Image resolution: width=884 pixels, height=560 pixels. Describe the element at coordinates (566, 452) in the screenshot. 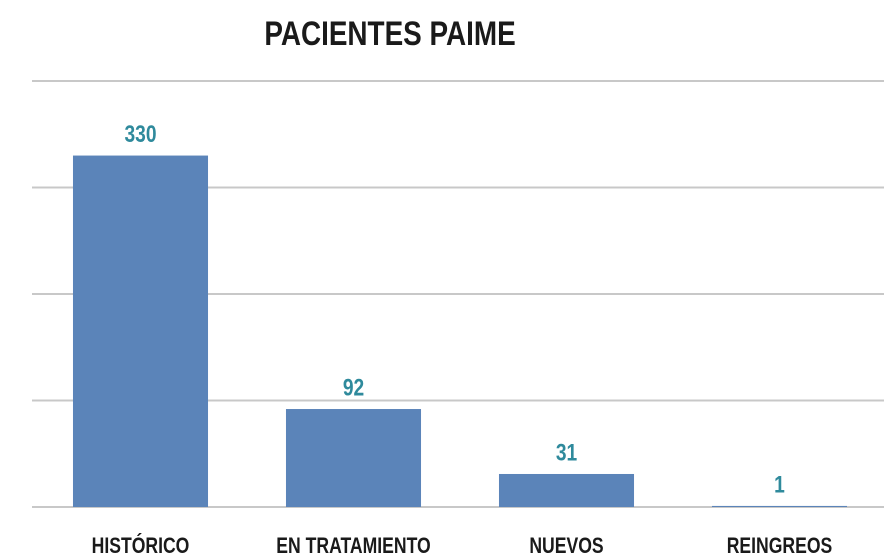

I see `value-label: 31` at that location.